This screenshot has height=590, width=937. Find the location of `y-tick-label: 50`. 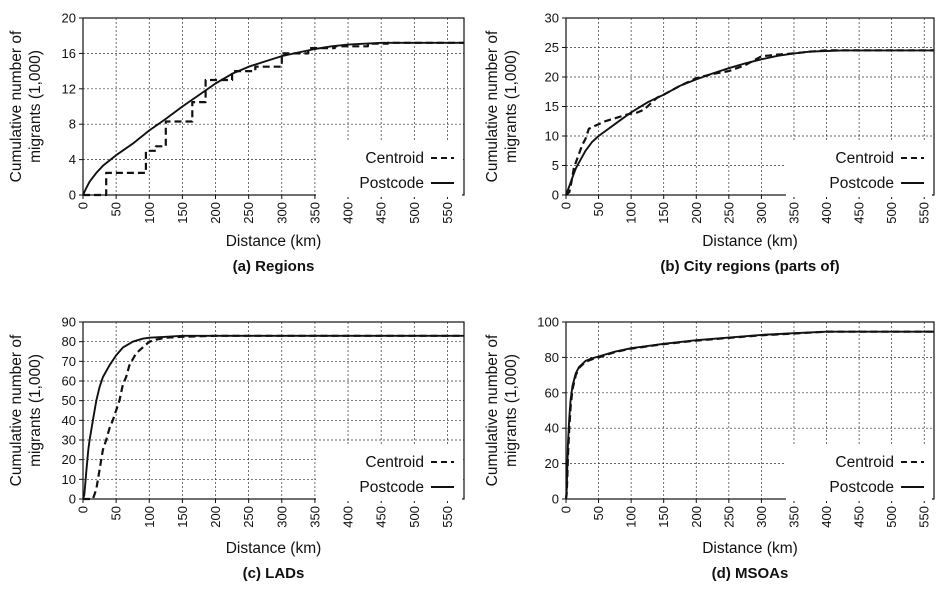

y-tick-label: 50 is located at coordinates (69, 400).